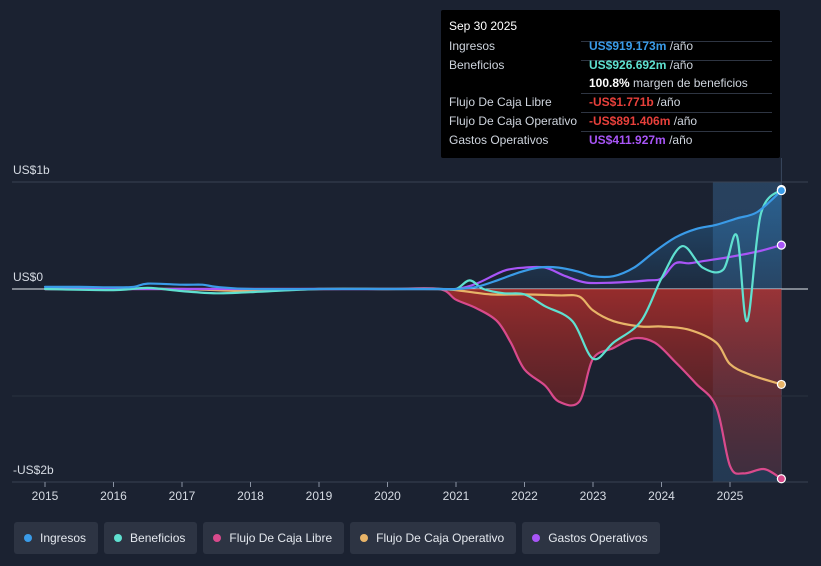  I want to click on tooltip-value: US$919.173m /año, so click(641, 46).